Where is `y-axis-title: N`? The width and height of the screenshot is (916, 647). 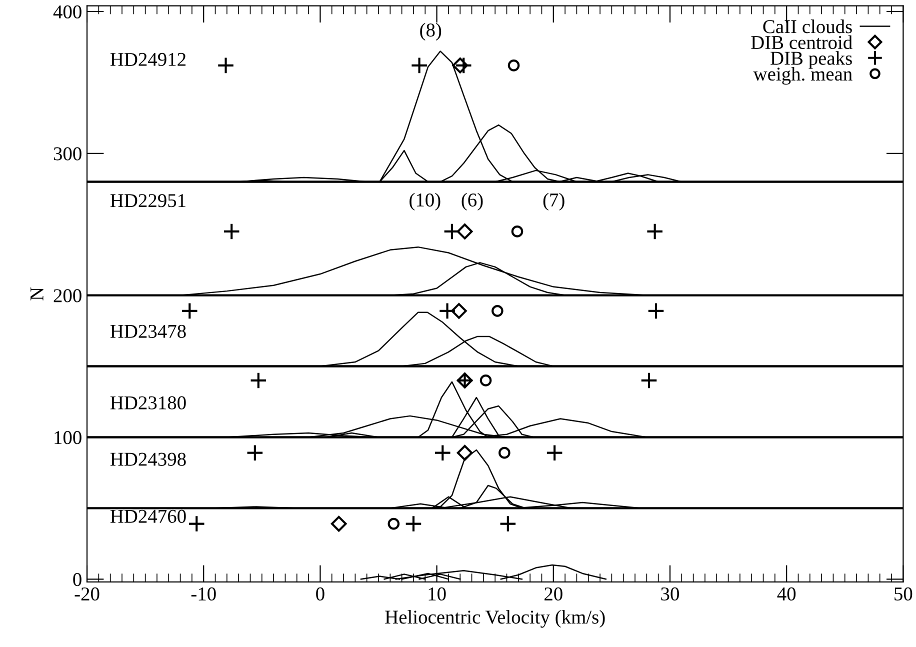 y-axis-title: N is located at coordinates (37, 293).